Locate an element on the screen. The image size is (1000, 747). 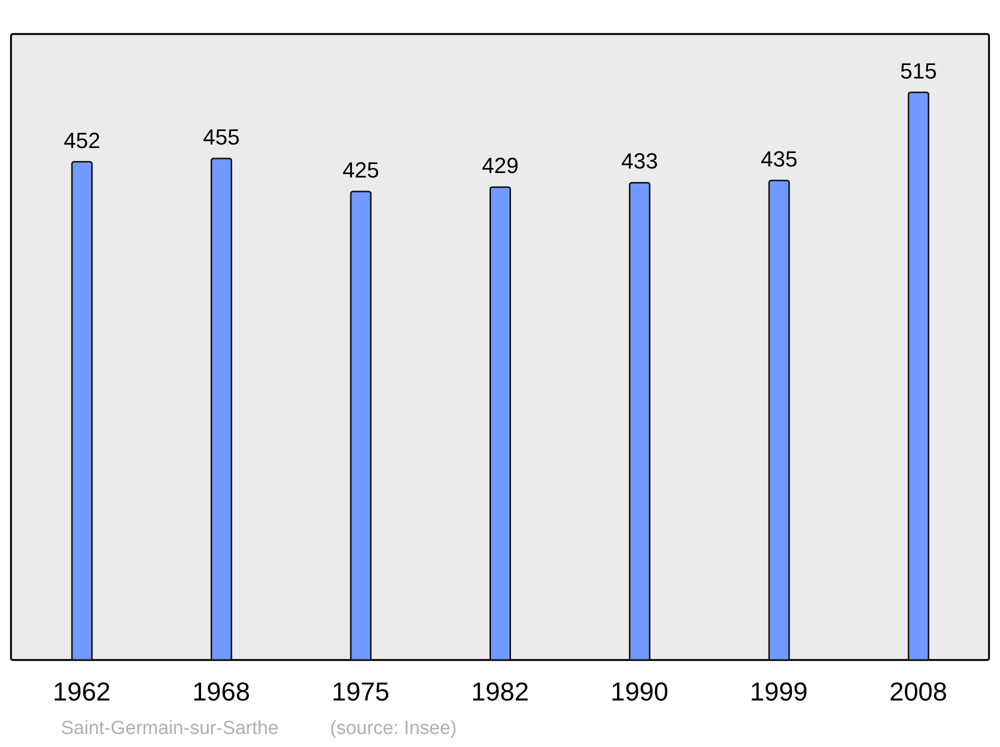
data-label: 452 is located at coordinates (82, 140).